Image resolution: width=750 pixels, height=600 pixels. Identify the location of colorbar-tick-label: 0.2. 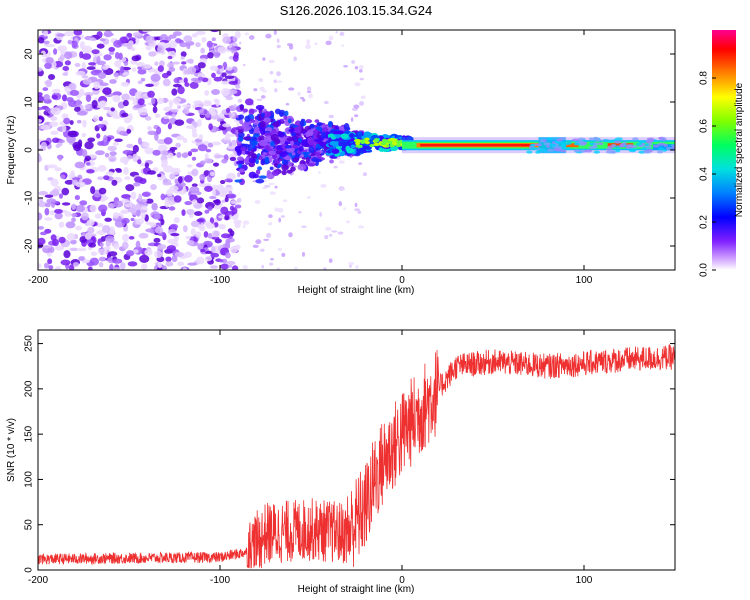
(704, 222).